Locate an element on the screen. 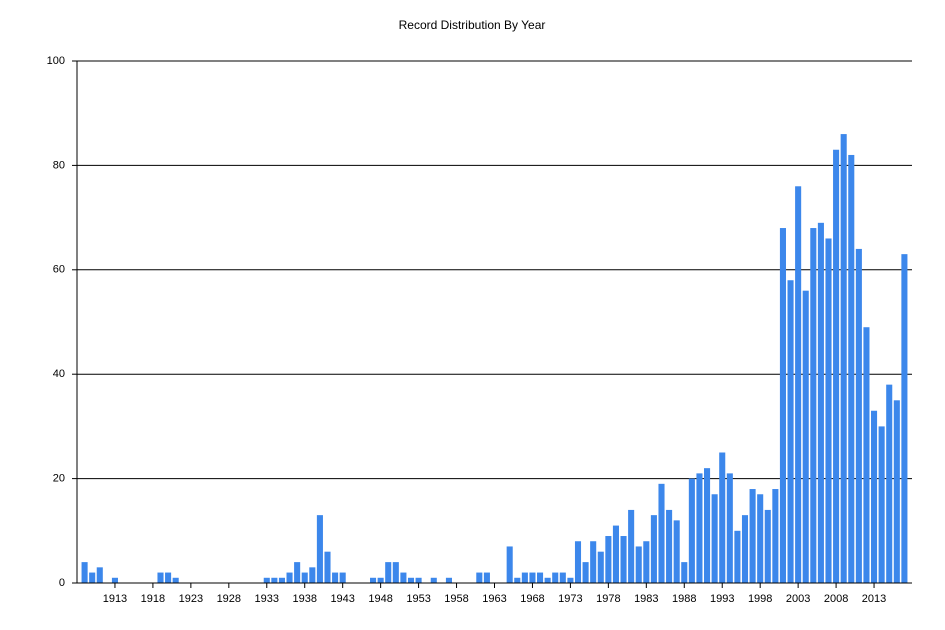 This screenshot has height=630, width=945. y-tick-label: 100 is located at coordinates (56, 61).